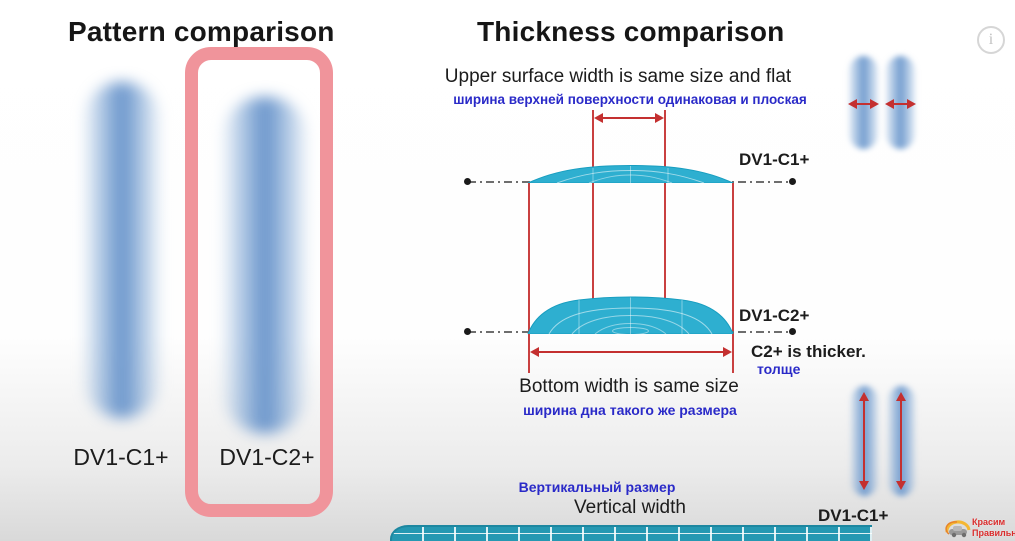  Describe the element at coordinates (630, 315) in the screenshot. I see `c2-profile-cross-section` at that location.